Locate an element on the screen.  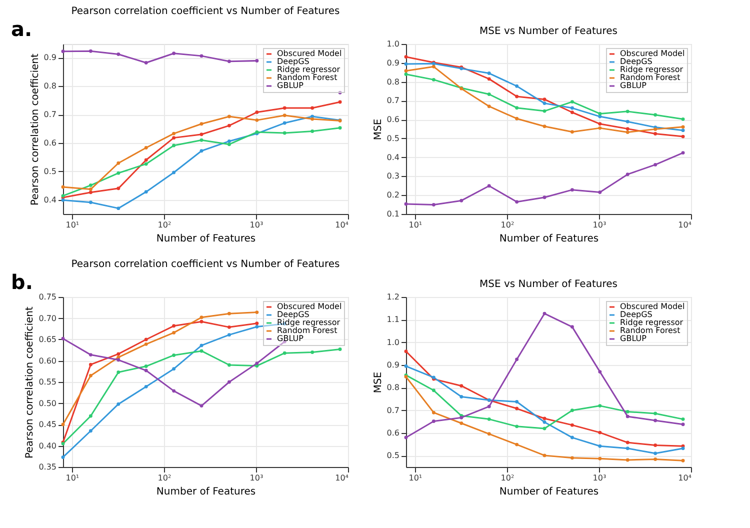
chart-title: Pearson correlation coefficient vs Number of Features is located at coordinates (205, 264).